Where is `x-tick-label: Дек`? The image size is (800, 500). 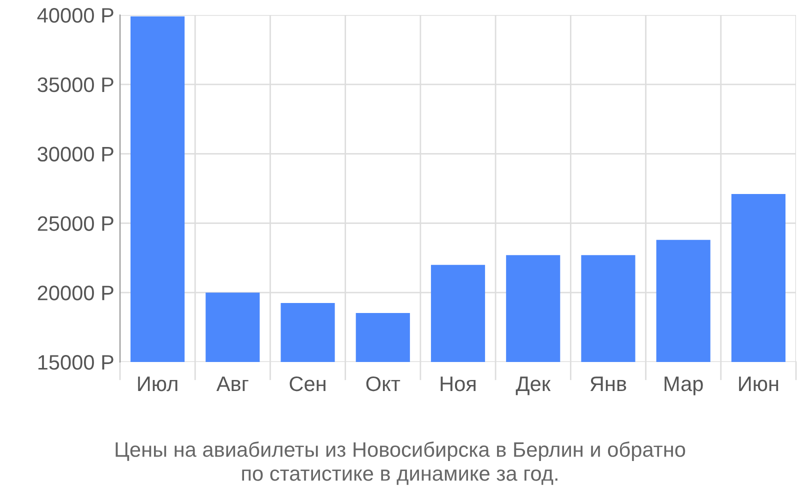 x-tick-label: Дек is located at coordinates (533, 386).